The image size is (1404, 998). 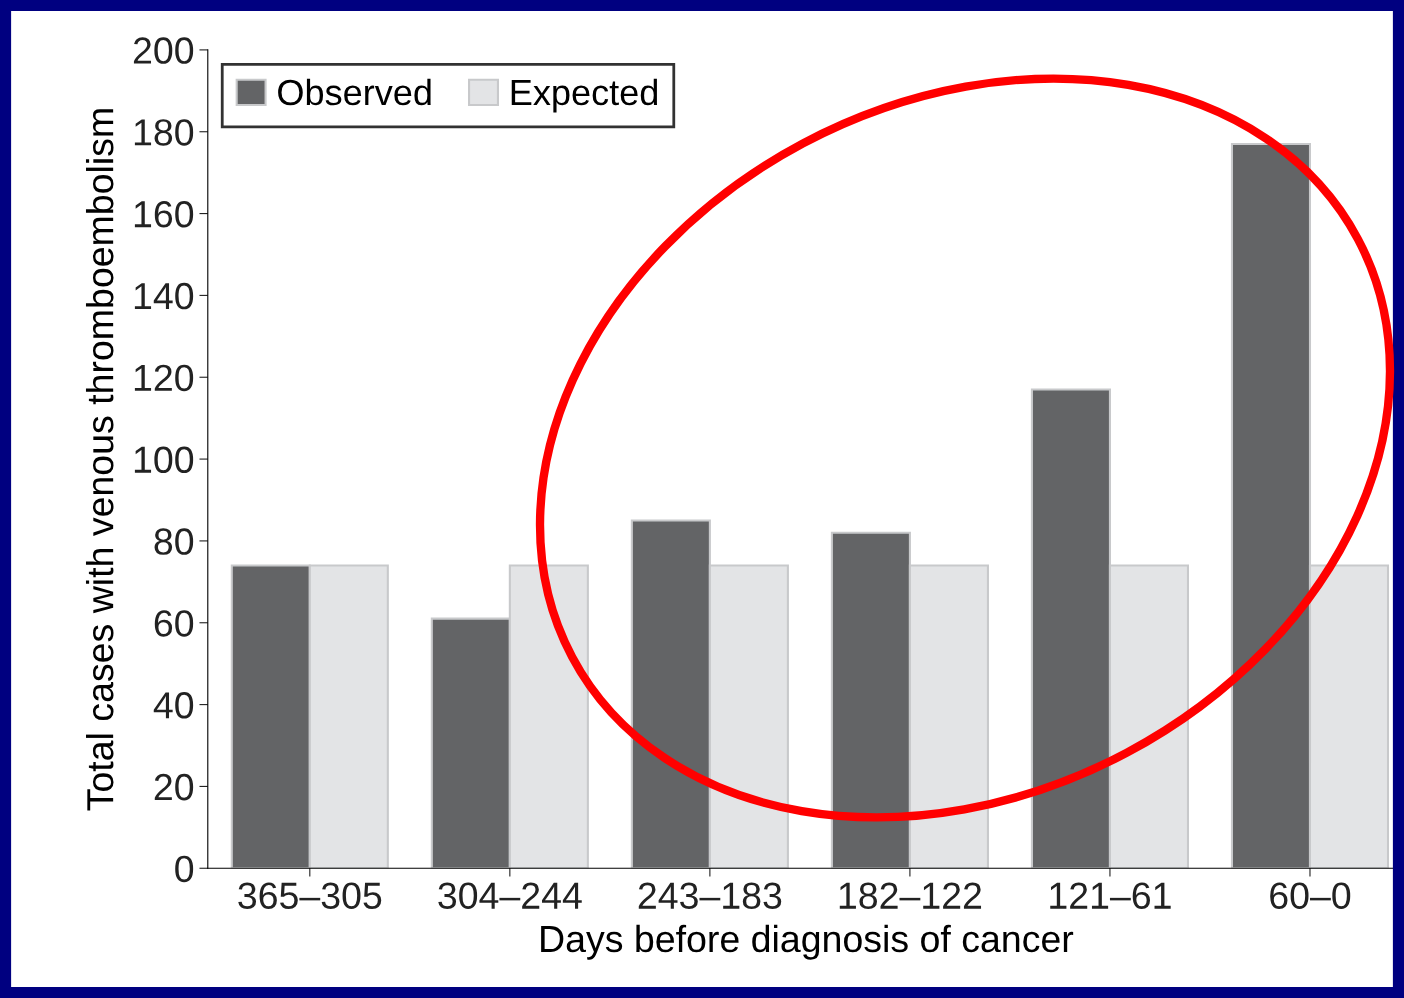 What do you see at coordinates (184, 869) in the screenshot?
I see `y-tick-label: 0` at bounding box center [184, 869].